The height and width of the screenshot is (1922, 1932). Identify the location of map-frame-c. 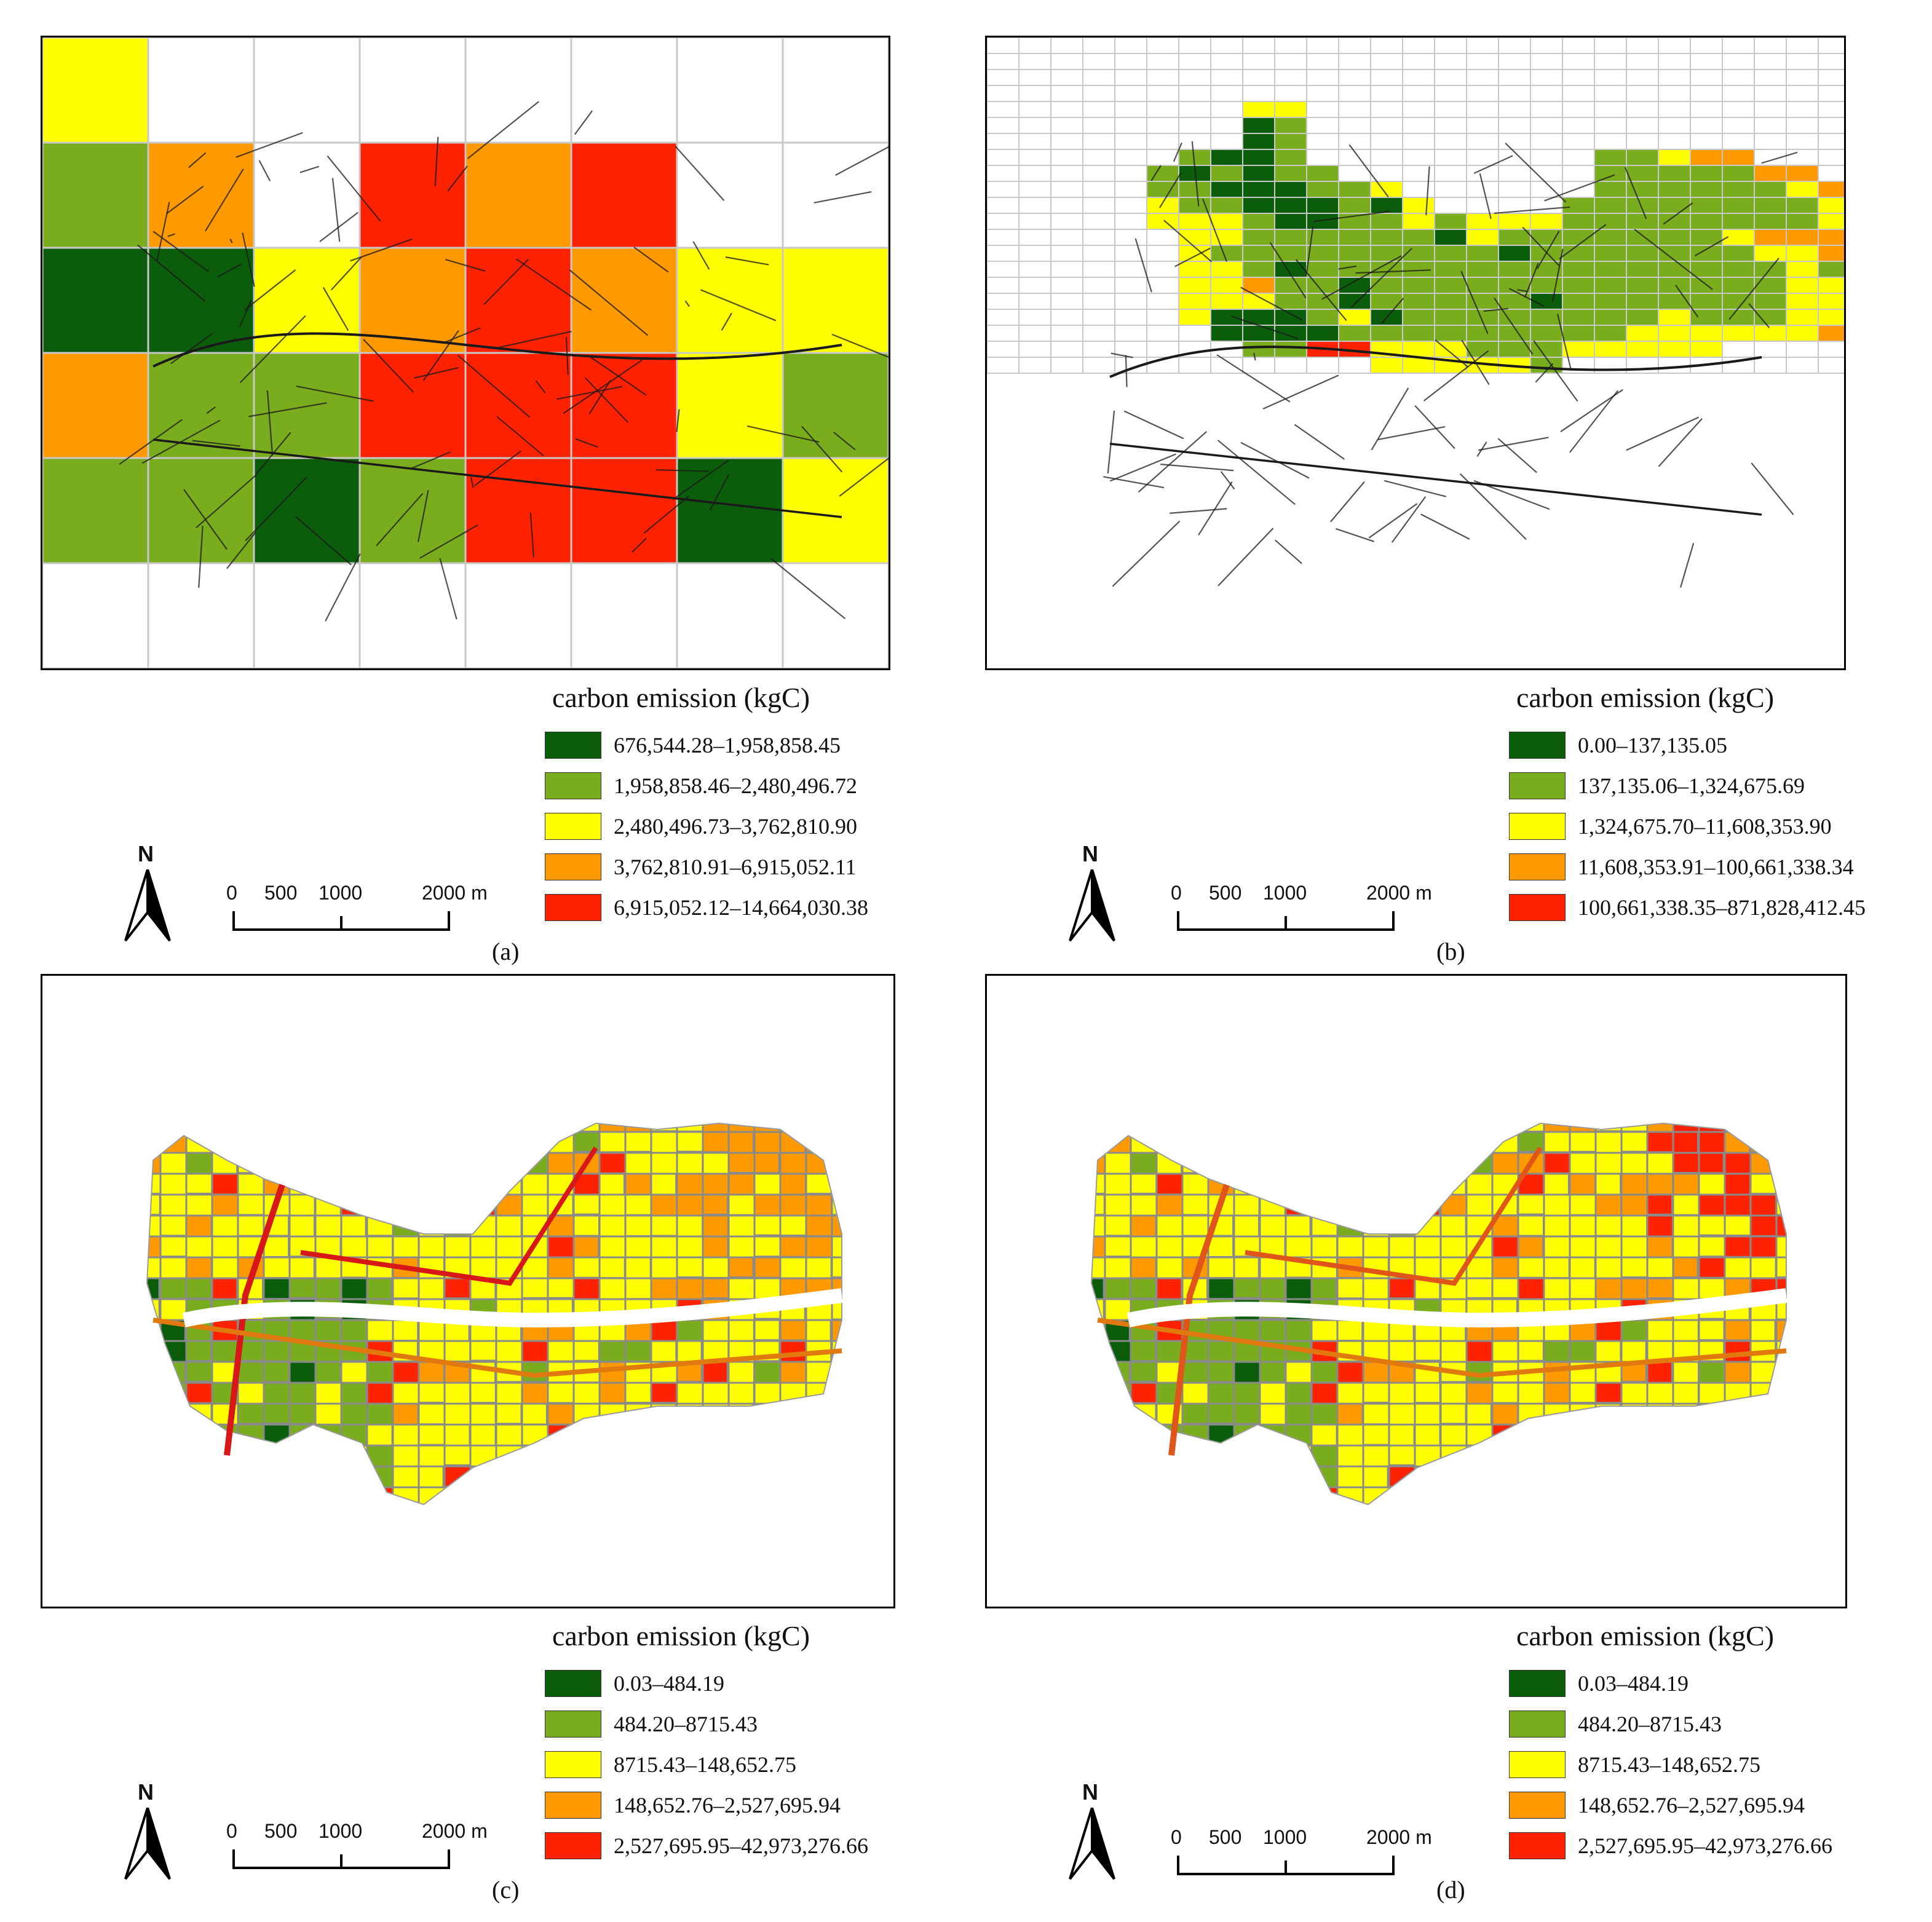
(468, 1291).